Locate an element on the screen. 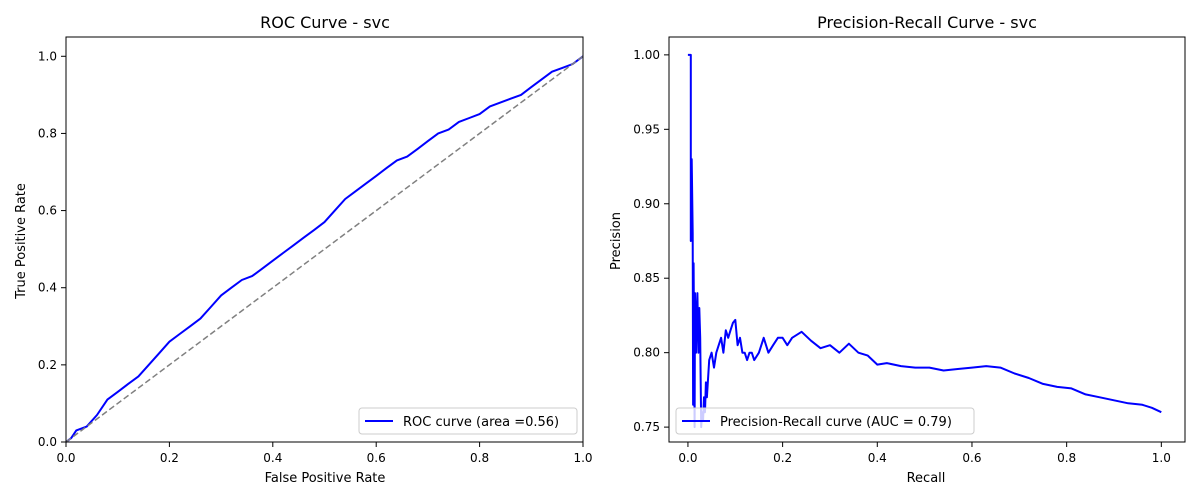 This screenshot has width=1200, height=500. pr-xtick-label: 0.0 is located at coordinates (687, 458).